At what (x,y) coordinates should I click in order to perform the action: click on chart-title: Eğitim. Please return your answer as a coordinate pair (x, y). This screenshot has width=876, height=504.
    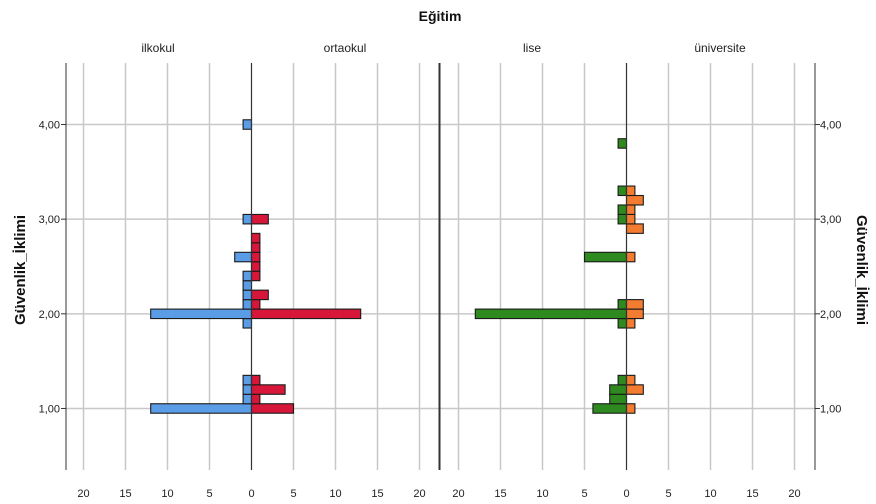
    Looking at the image, I should click on (440, 16).